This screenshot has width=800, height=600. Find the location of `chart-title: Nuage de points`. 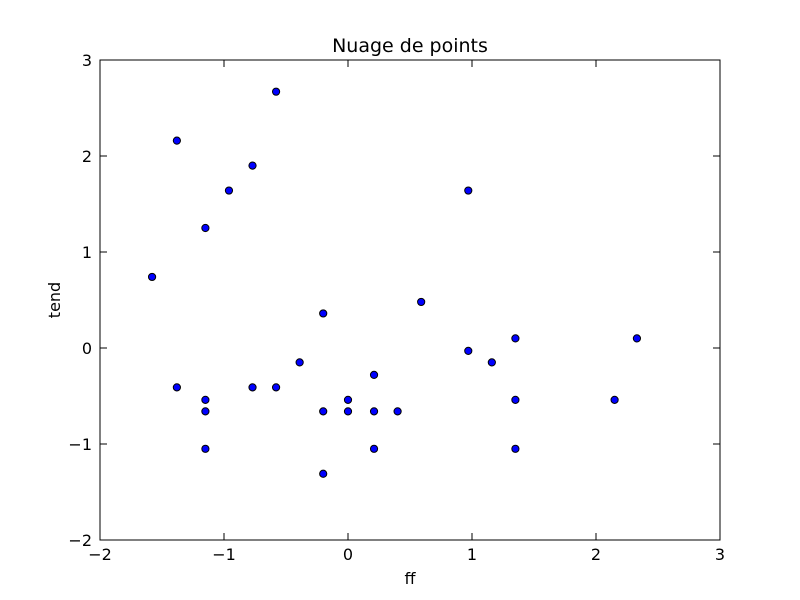

chart-title: Nuage de points is located at coordinates (410, 46).